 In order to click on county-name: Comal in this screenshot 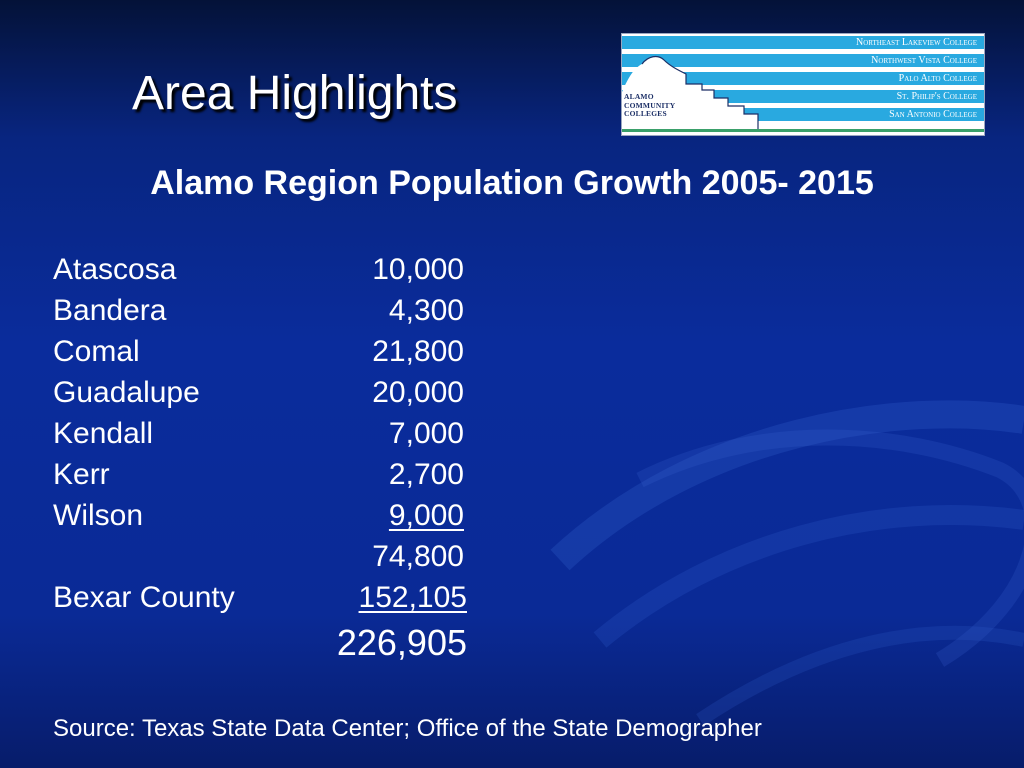, I will do `click(96, 351)`.